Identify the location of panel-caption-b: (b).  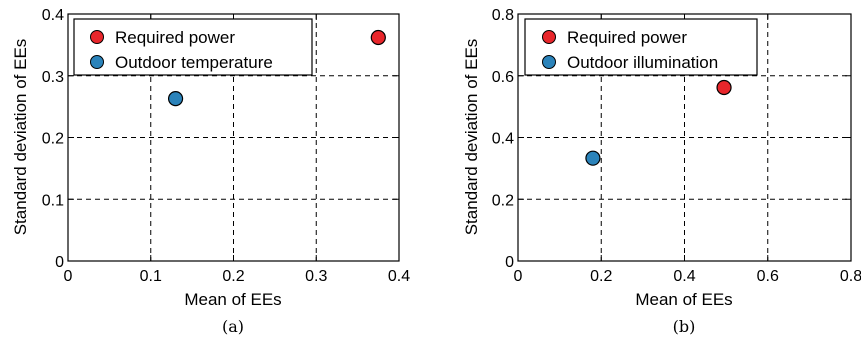
(684, 326).